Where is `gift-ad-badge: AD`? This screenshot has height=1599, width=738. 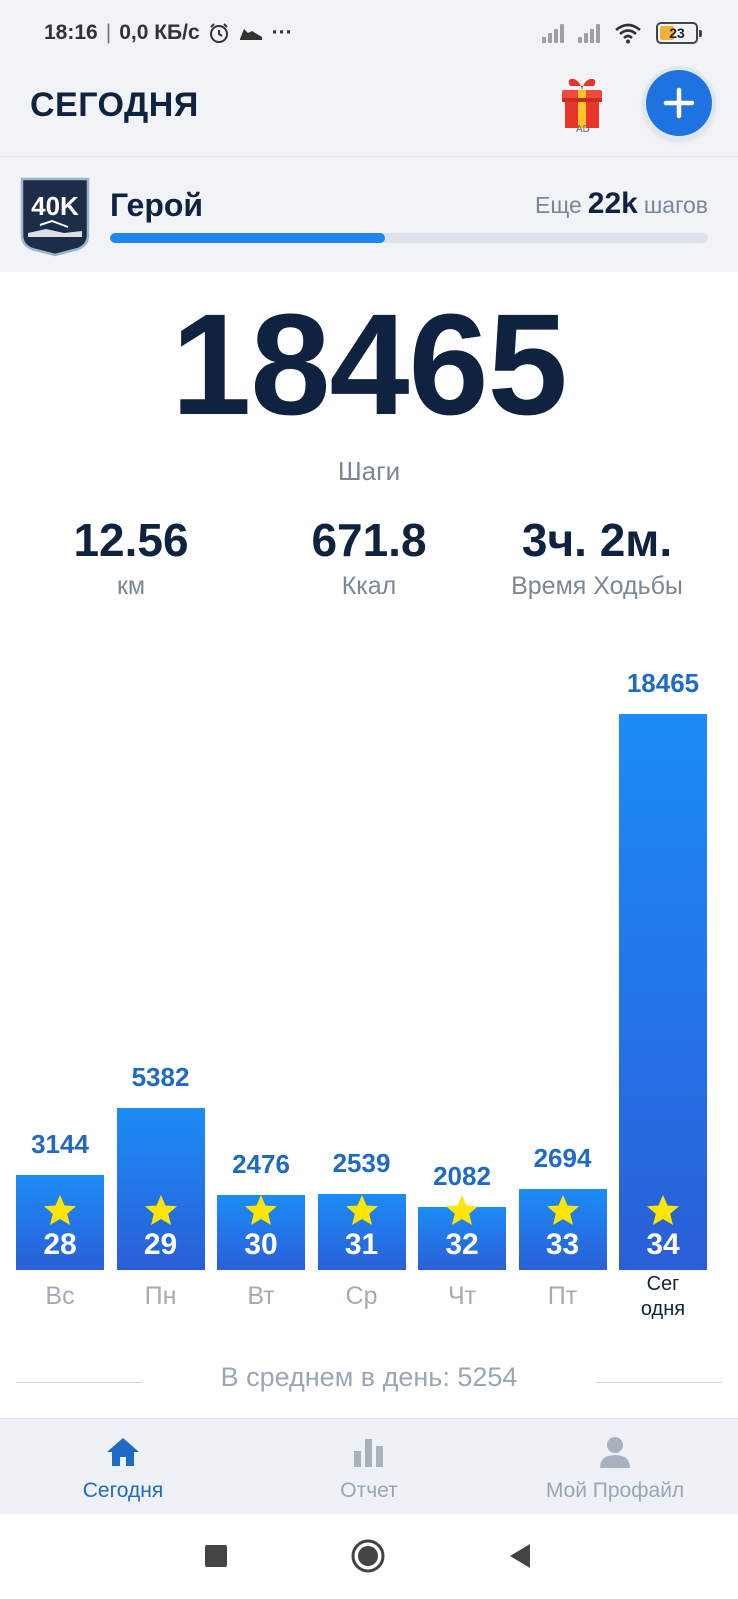 gift-ad-badge: AD is located at coordinates (583, 129).